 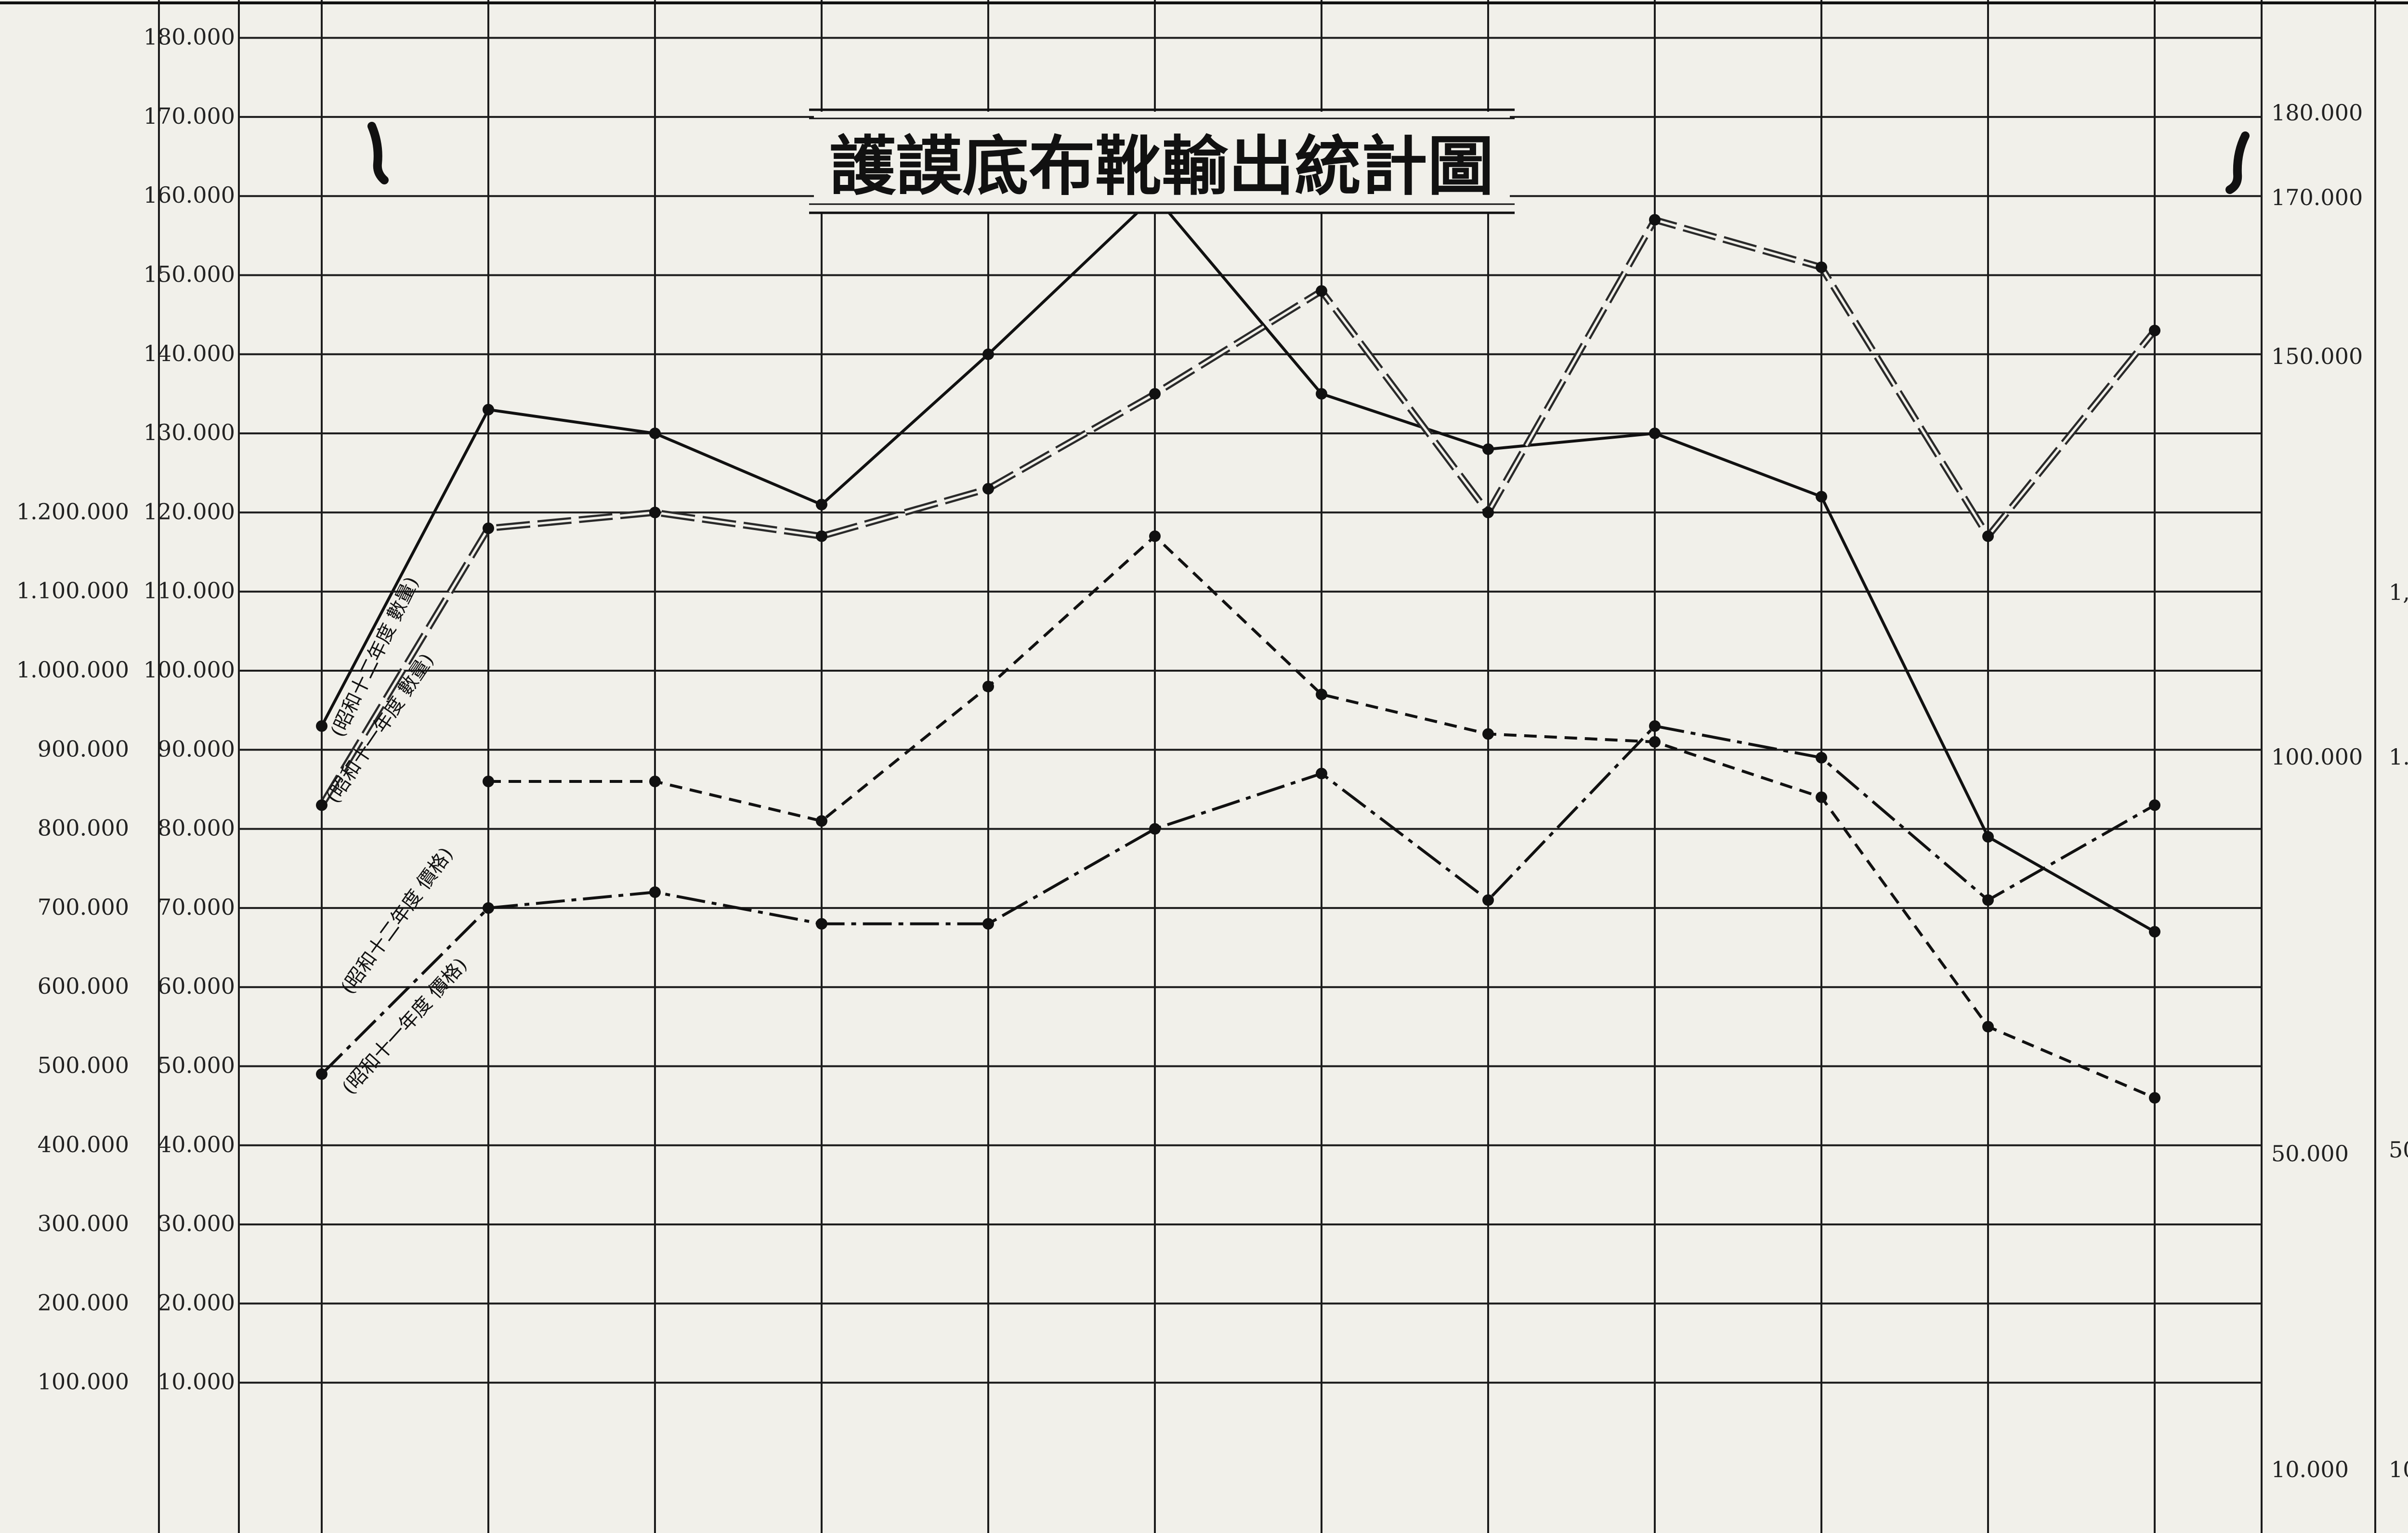 I want to click on outer-left-tick-label: 1.200.000, so click(x=72, y=511).